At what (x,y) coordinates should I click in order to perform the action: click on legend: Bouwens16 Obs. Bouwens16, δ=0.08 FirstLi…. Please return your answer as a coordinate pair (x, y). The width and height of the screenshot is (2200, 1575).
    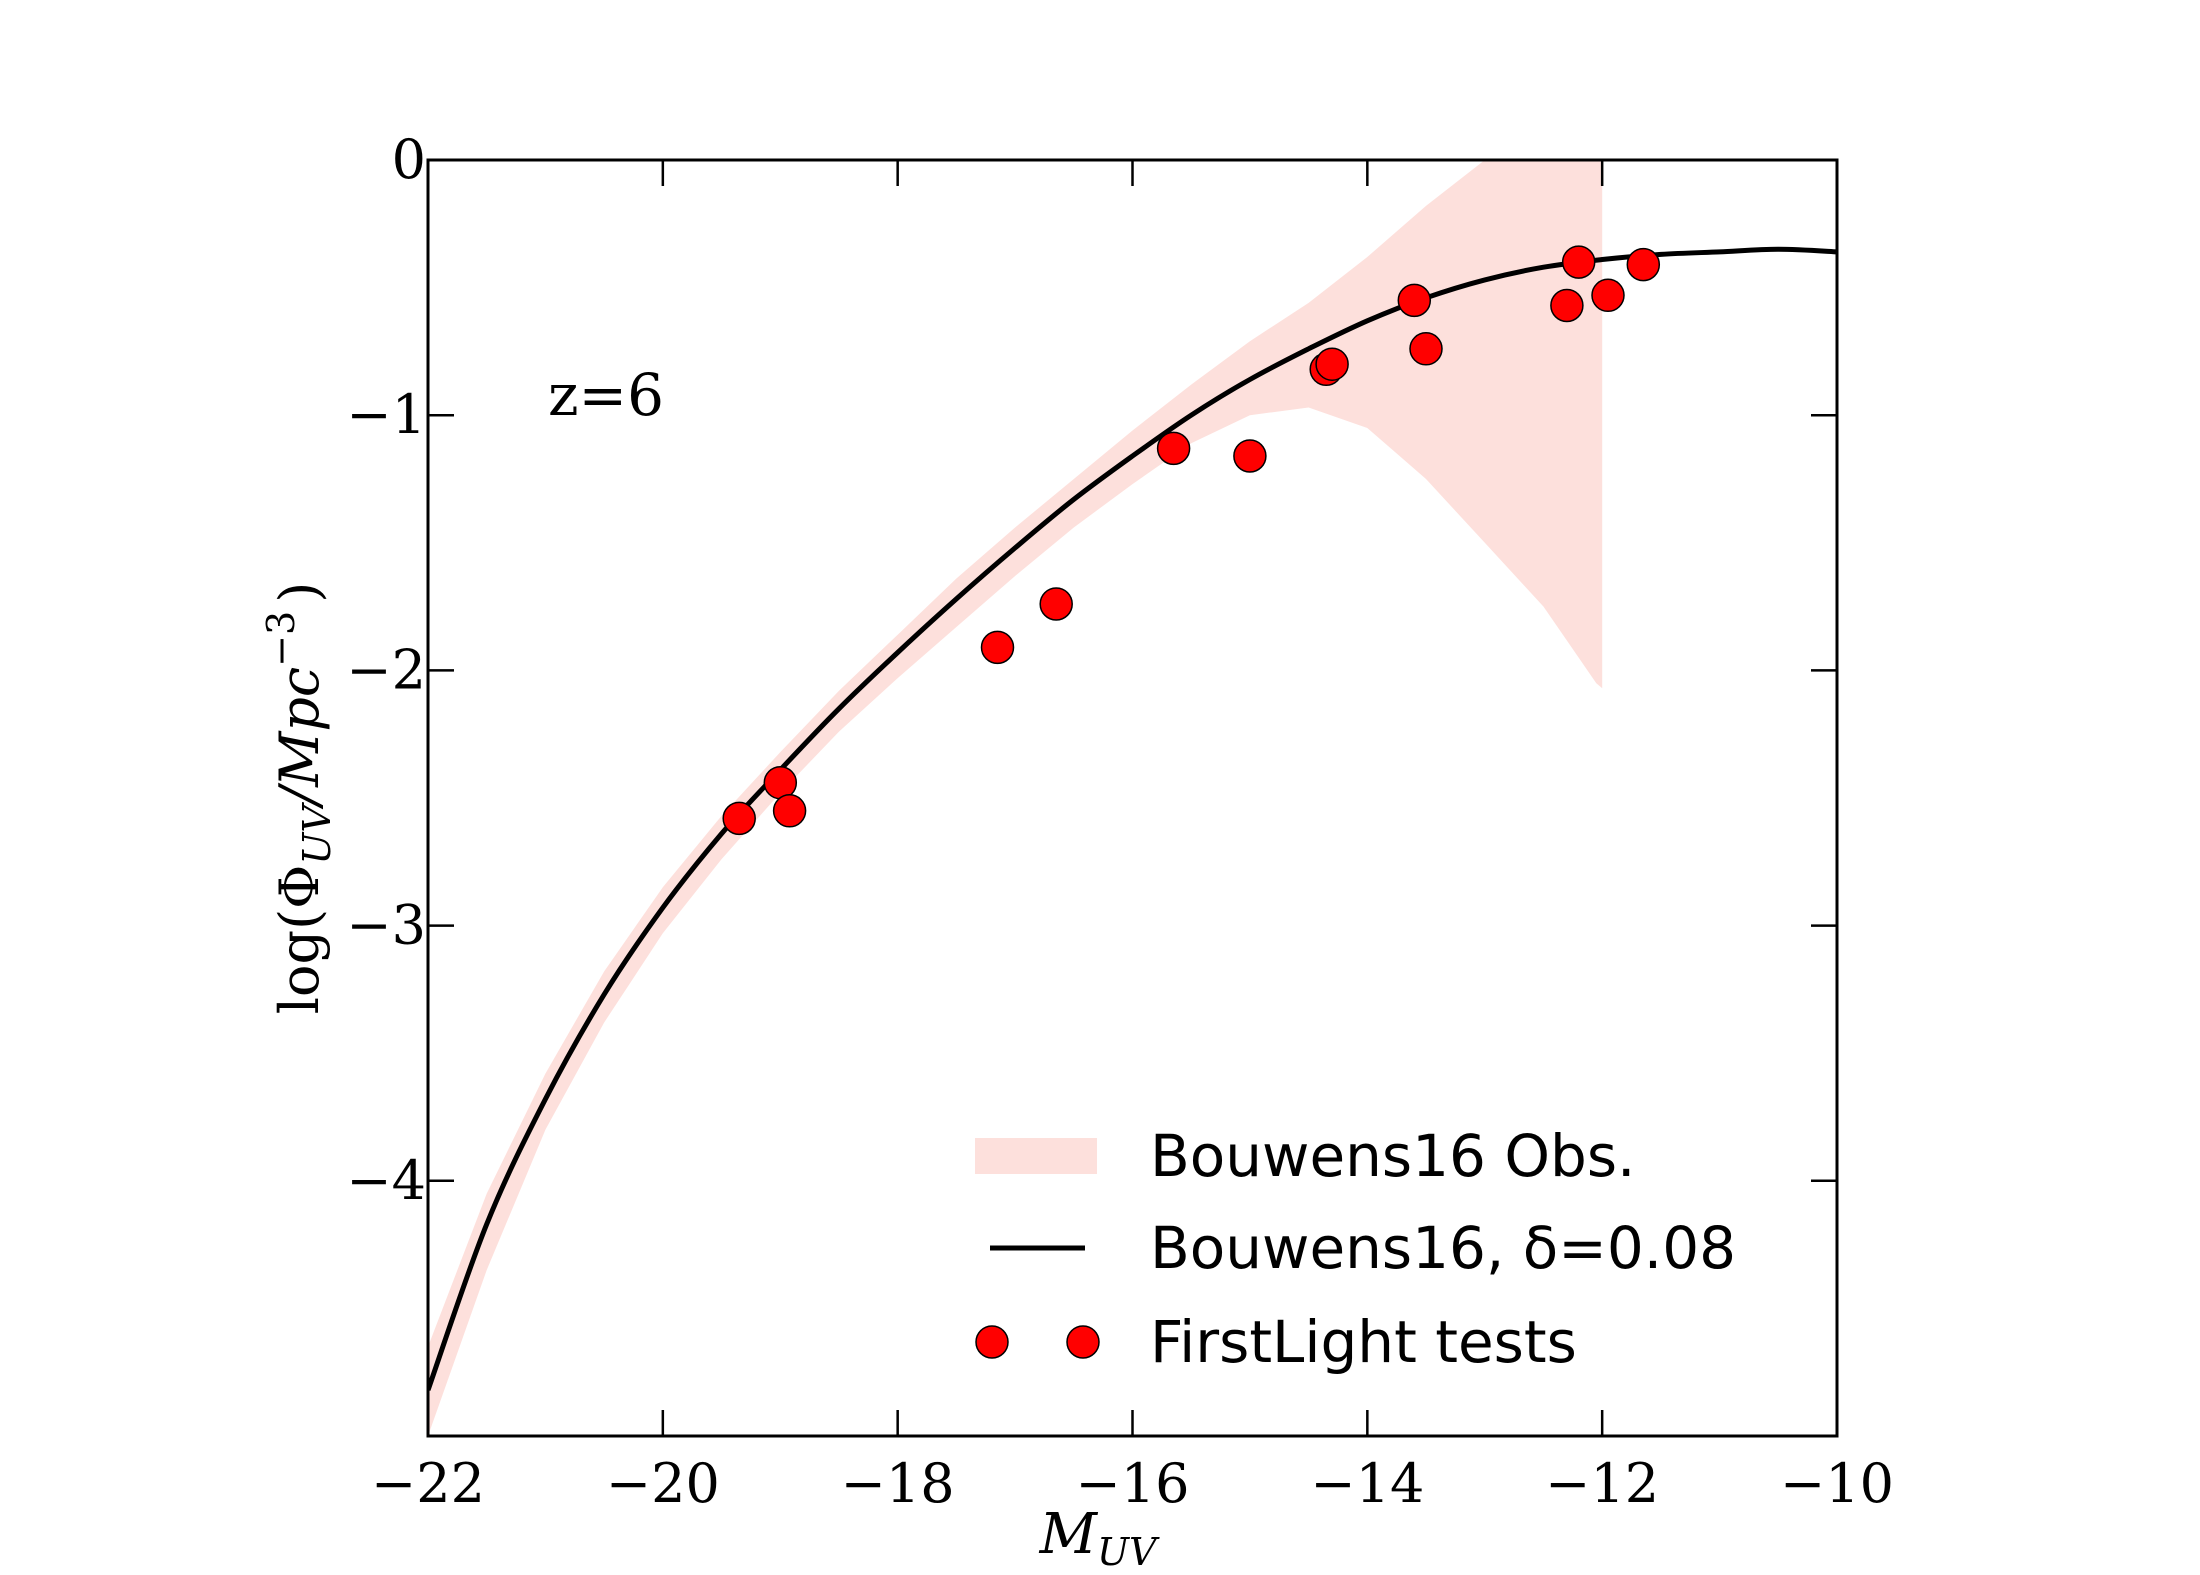
    Looking at the image, I should click on (1355, 1249).